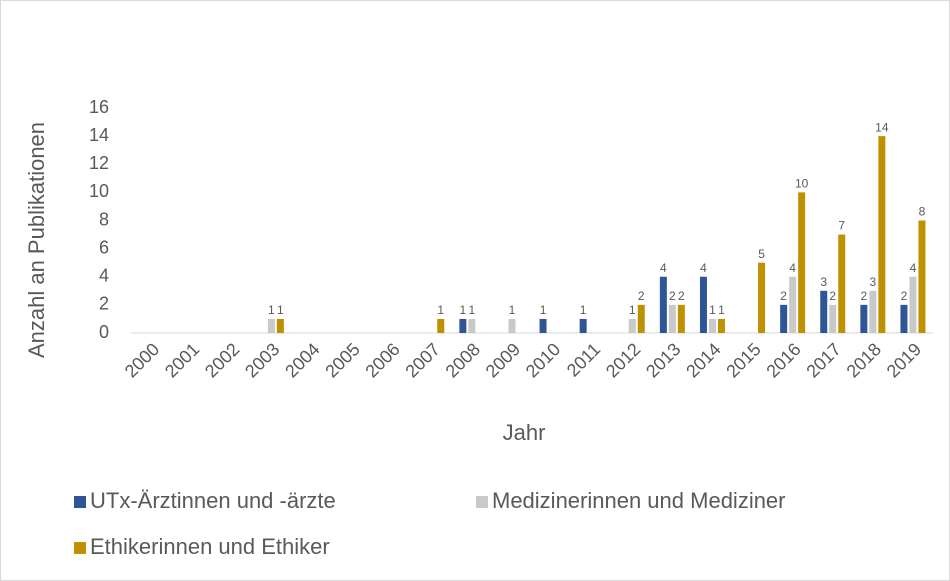 The image size is (950, 581). I want to click on data-label: 10, so click(802, 184).